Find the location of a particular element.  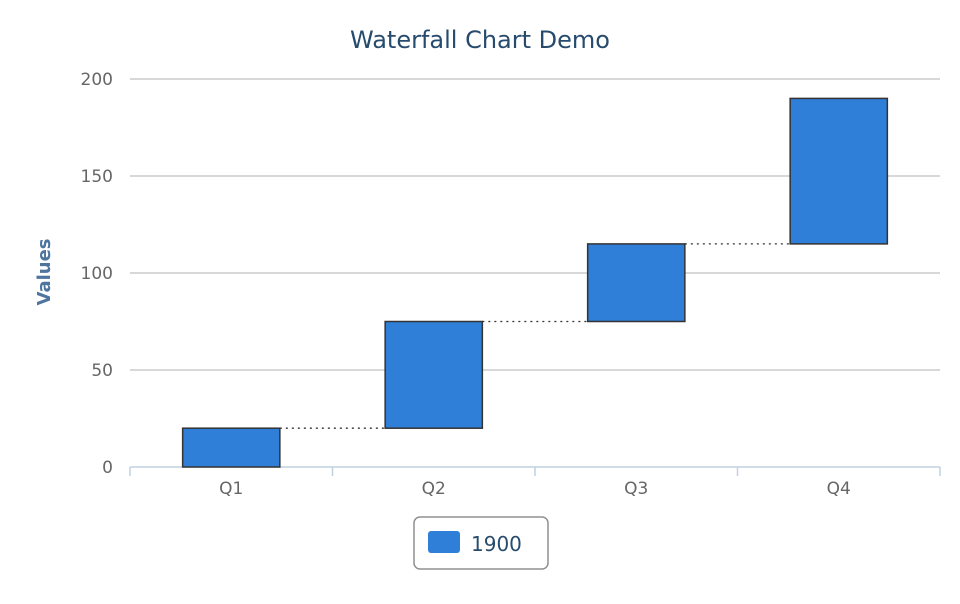

y-tick-label-200: 200 is located at coordinates (97, 80).